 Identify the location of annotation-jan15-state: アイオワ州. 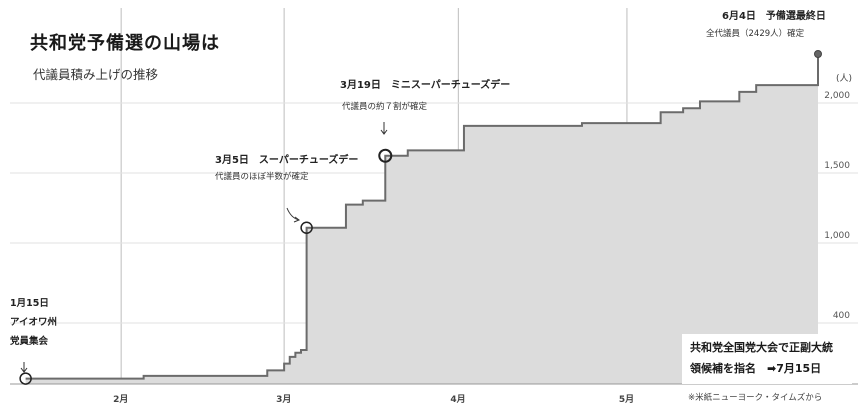
(34, 322).